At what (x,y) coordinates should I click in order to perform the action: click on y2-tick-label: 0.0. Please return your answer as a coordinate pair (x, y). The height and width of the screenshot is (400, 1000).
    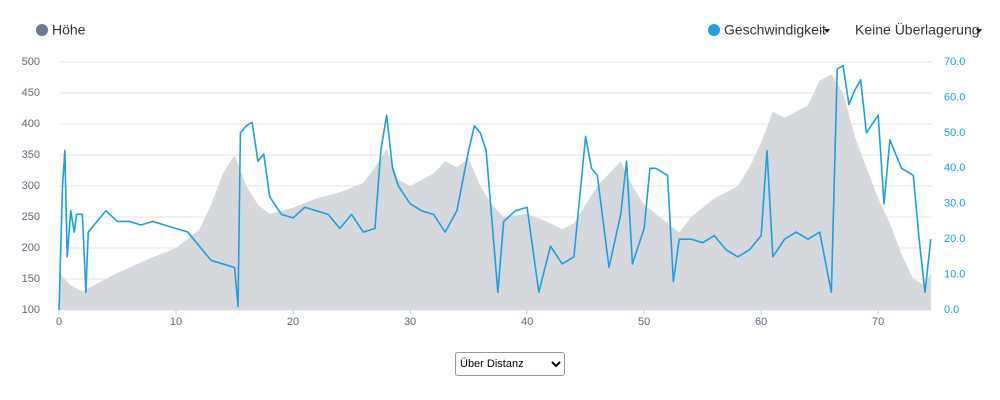
    Looking at the image, I should click on (951, 310).